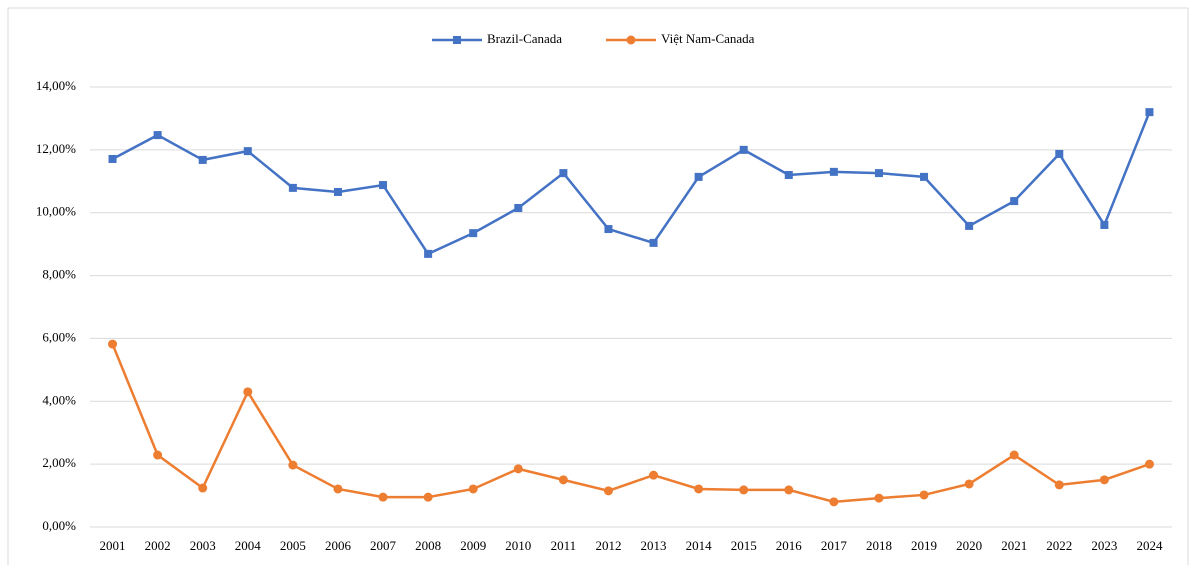 This screenshot has height=570, width=1197. I want to click on x-tick-label: 2023, so click(1104, 545).